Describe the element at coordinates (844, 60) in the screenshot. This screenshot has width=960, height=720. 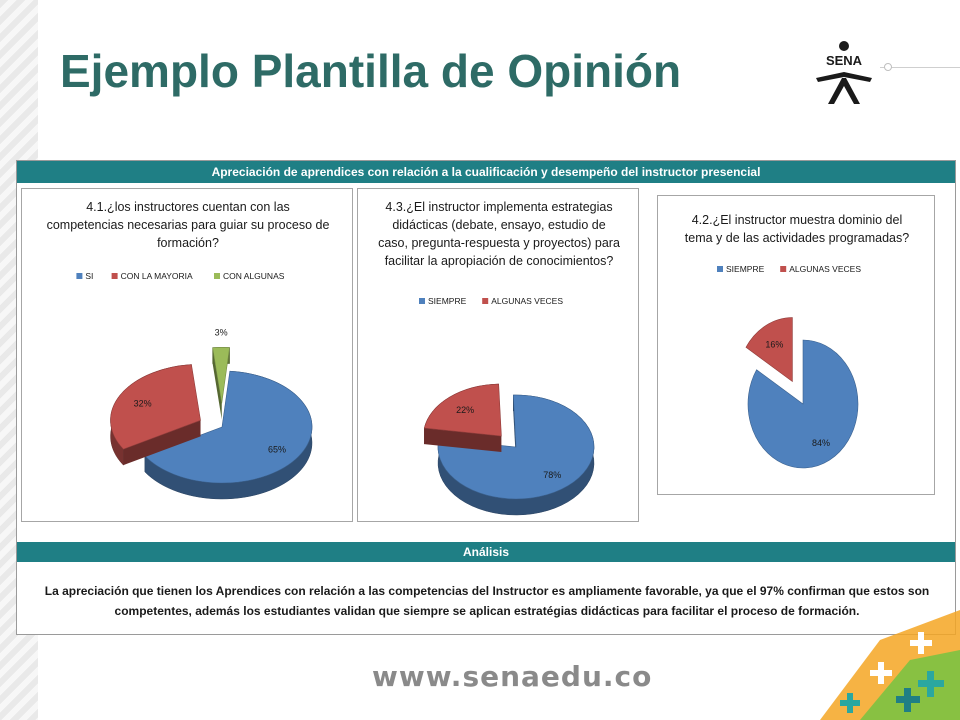
I see `svg-text: SENA` at that location.